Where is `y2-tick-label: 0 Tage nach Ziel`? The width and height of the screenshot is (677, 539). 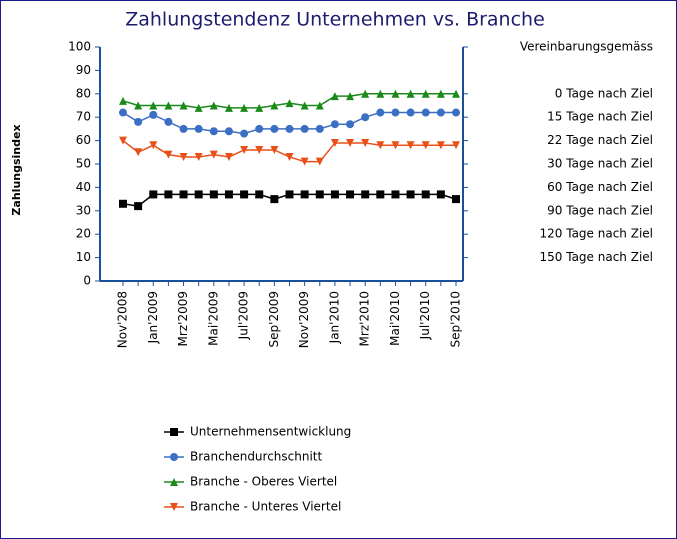
y2-tick-label: 0 Tage nach Ziel is located at coordinates (604, 93).